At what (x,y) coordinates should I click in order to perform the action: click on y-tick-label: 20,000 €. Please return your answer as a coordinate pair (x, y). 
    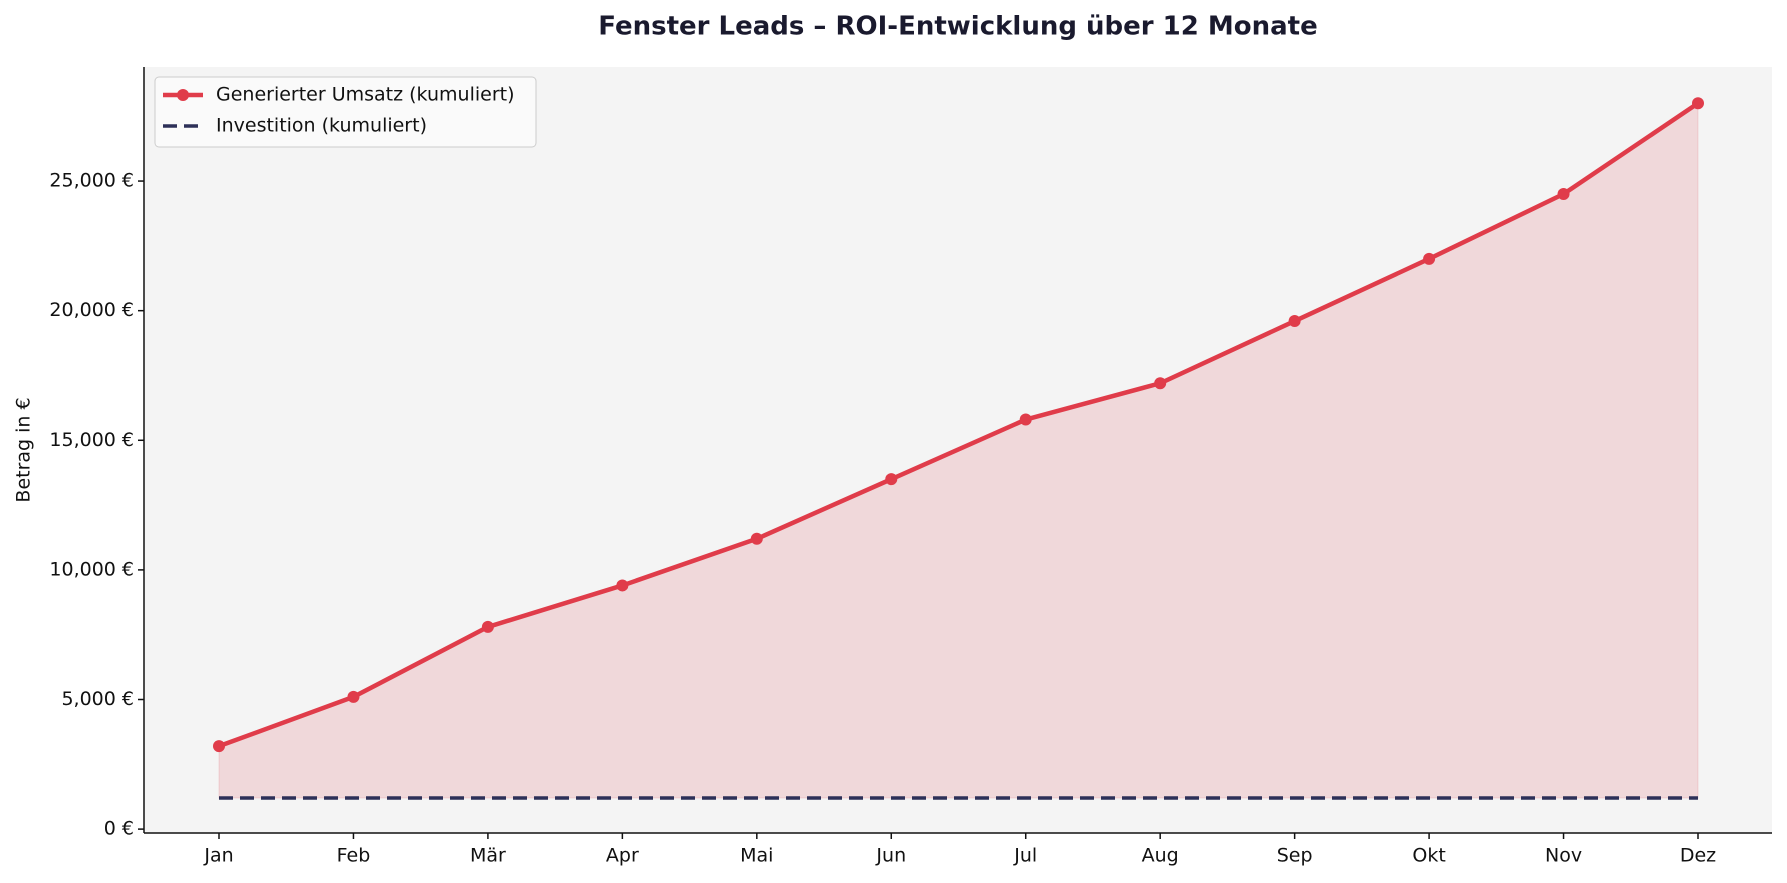
    Looking at the image, I should click on (91, 310).